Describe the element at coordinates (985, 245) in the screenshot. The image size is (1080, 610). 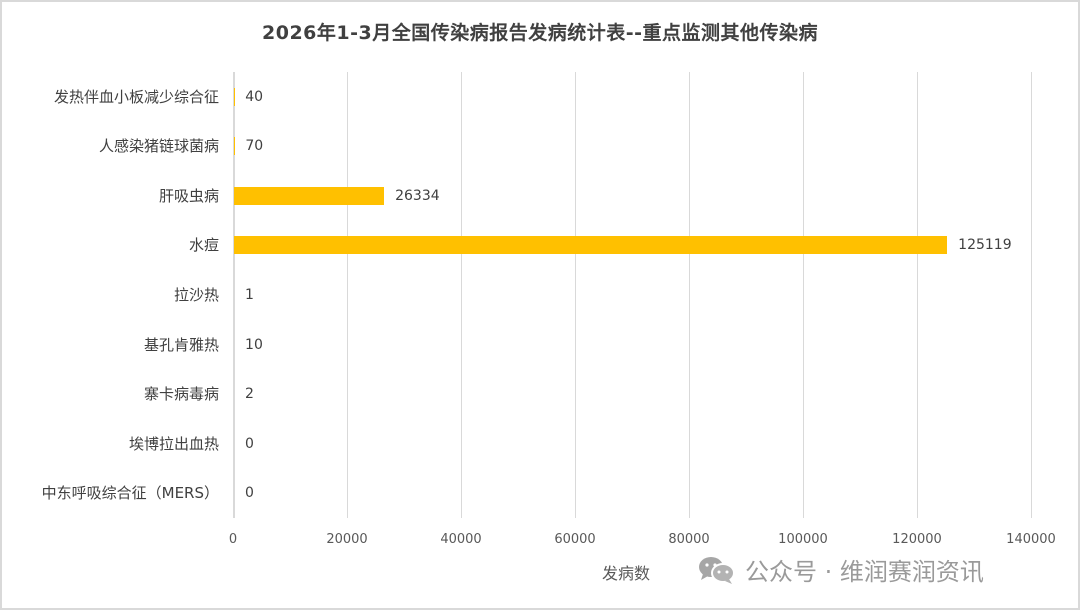
I see `data-label: 125119` at that location.